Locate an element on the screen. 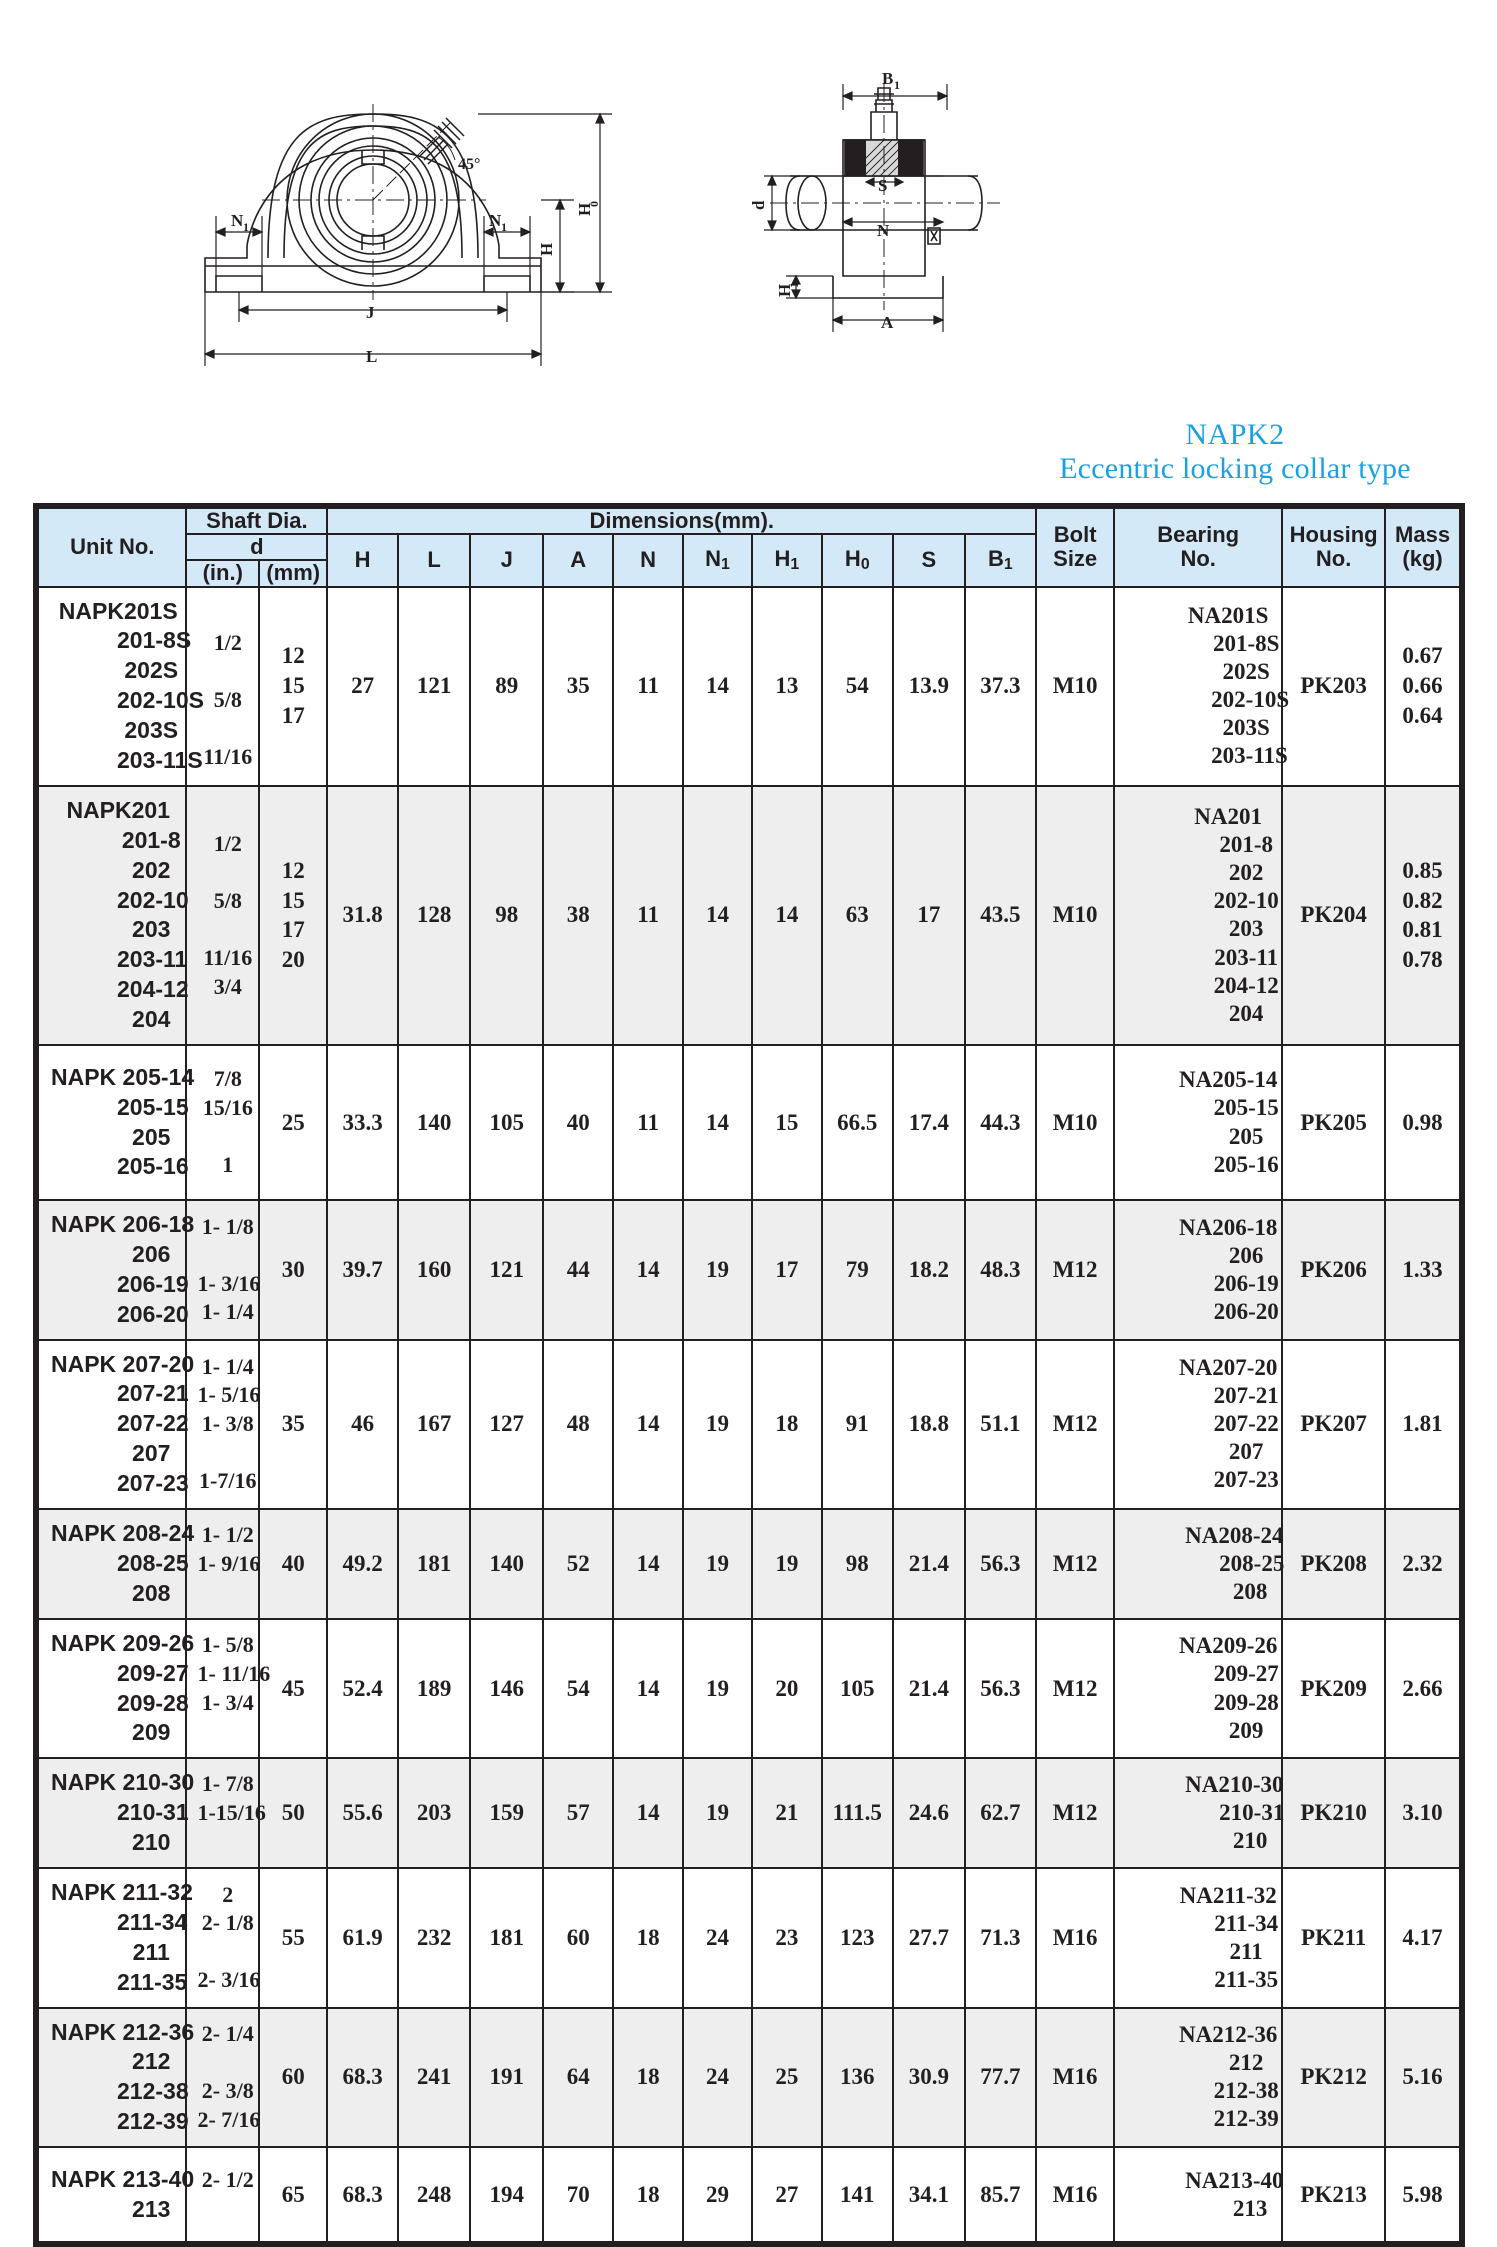  cell-unit-no: NAPK 205-14 205-15 205 205-16 is located at coordinates (115, 1123).